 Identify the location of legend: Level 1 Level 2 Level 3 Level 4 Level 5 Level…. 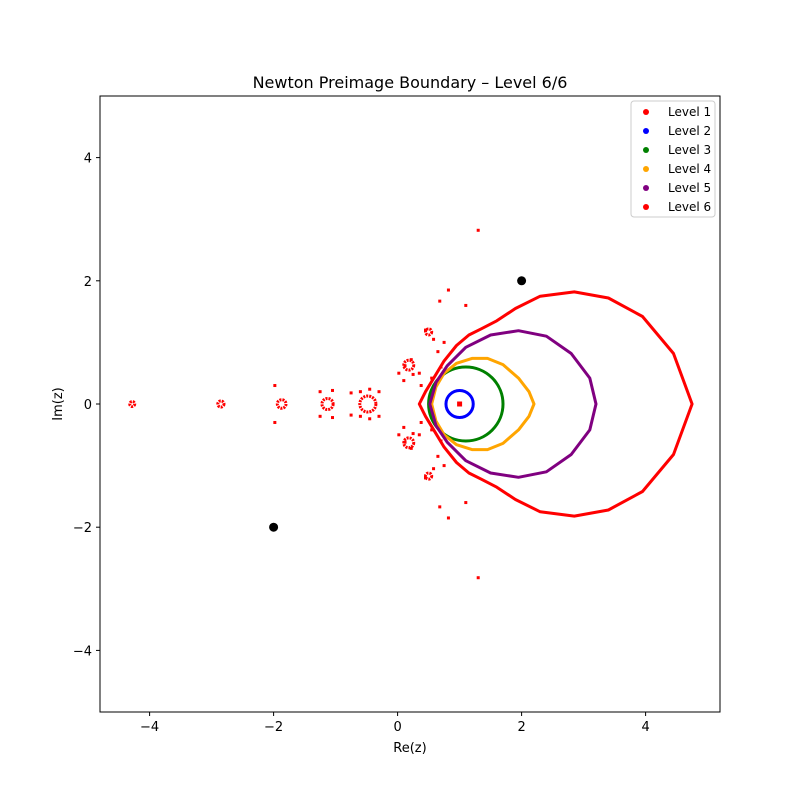
(673, 159).